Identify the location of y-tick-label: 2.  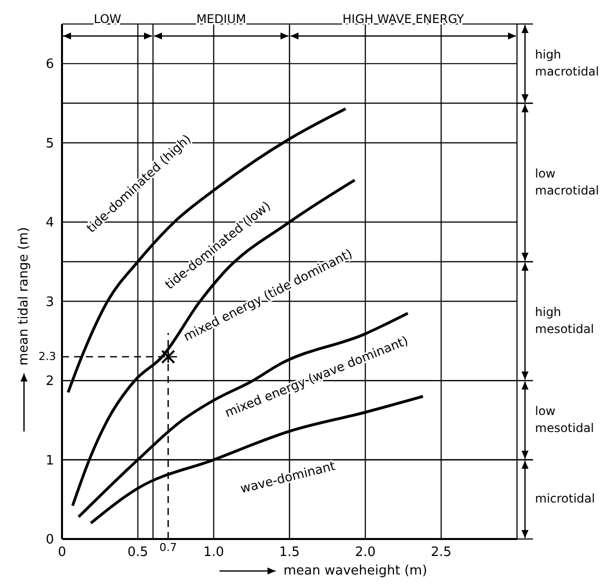
(50, 382).